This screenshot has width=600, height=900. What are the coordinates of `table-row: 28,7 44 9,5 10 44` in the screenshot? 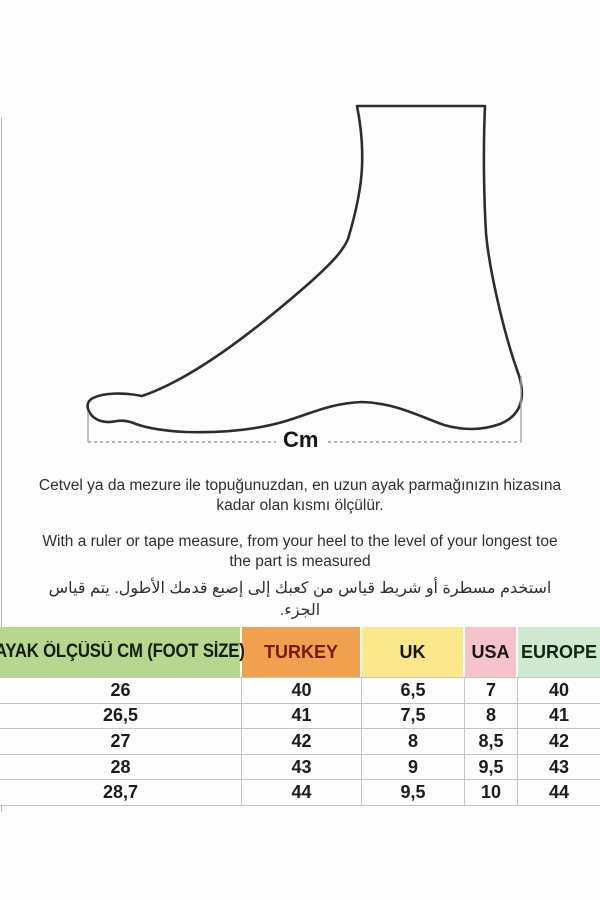 It's located at (300, 793).